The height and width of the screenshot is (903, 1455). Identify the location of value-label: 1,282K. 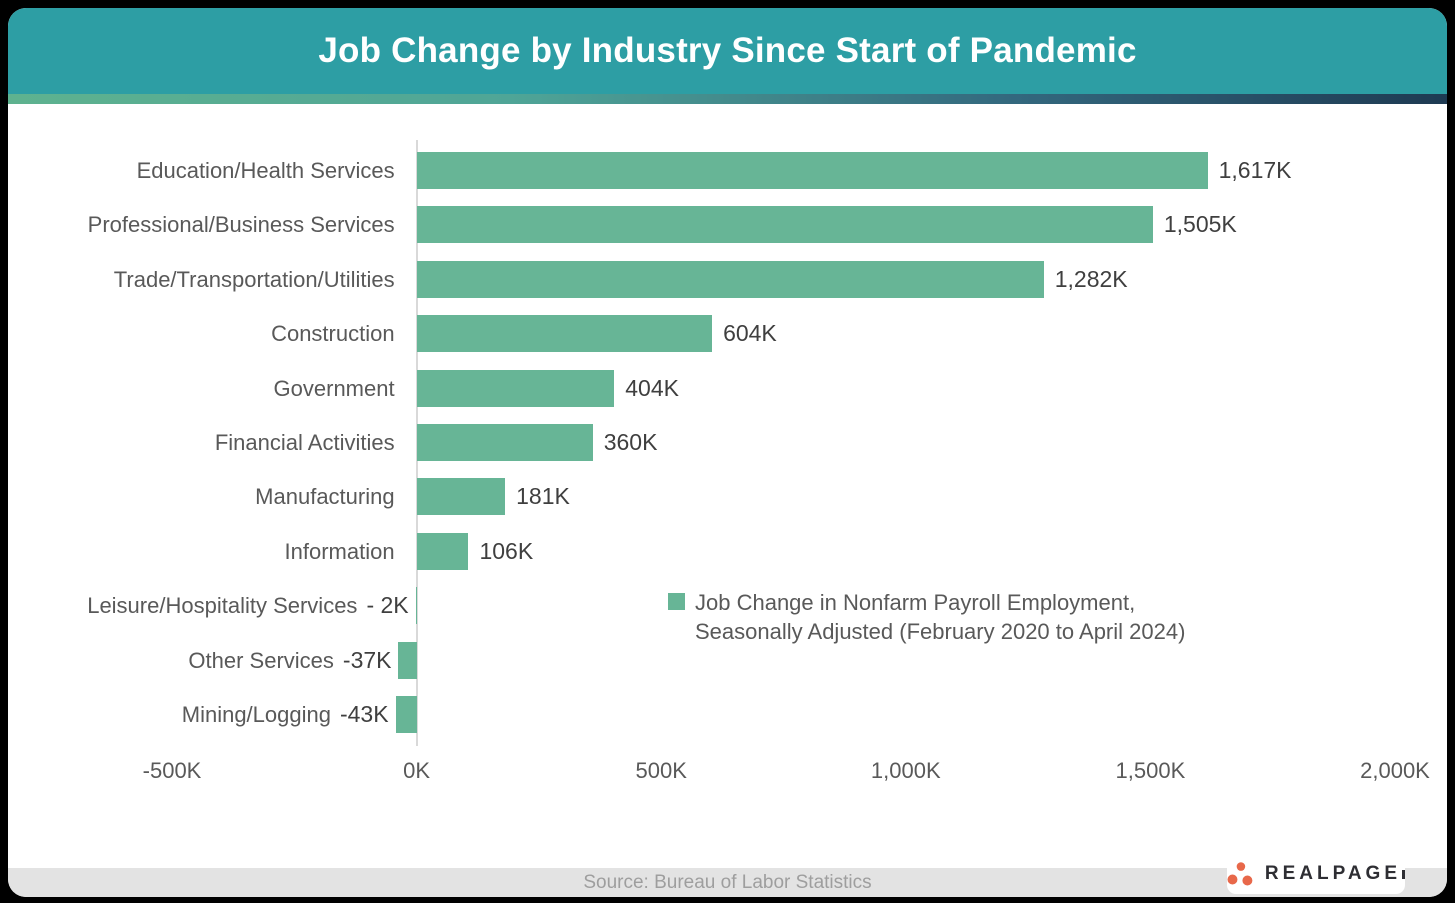
(1091, 278).